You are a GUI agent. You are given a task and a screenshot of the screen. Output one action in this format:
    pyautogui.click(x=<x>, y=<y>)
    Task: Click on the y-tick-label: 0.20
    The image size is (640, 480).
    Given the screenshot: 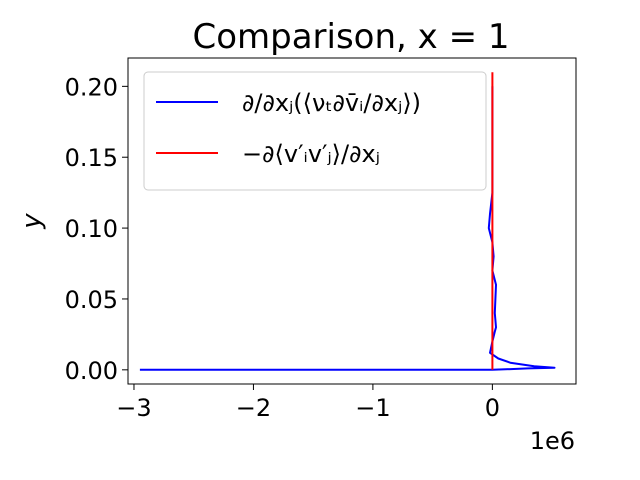 What is the action you would take?
    pyautogui.click(x=91, y=87)
    